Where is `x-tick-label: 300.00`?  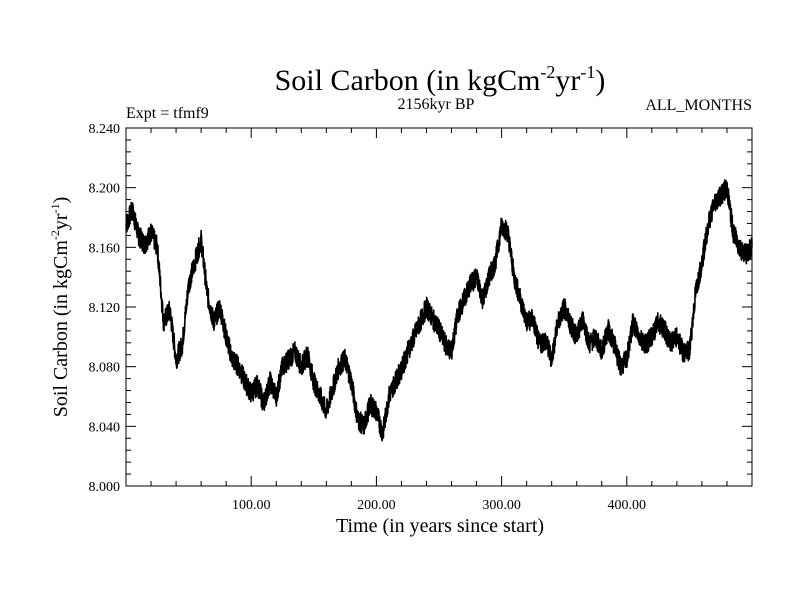
x-tick-label: 300.00 is located at coordinates (501, 505).